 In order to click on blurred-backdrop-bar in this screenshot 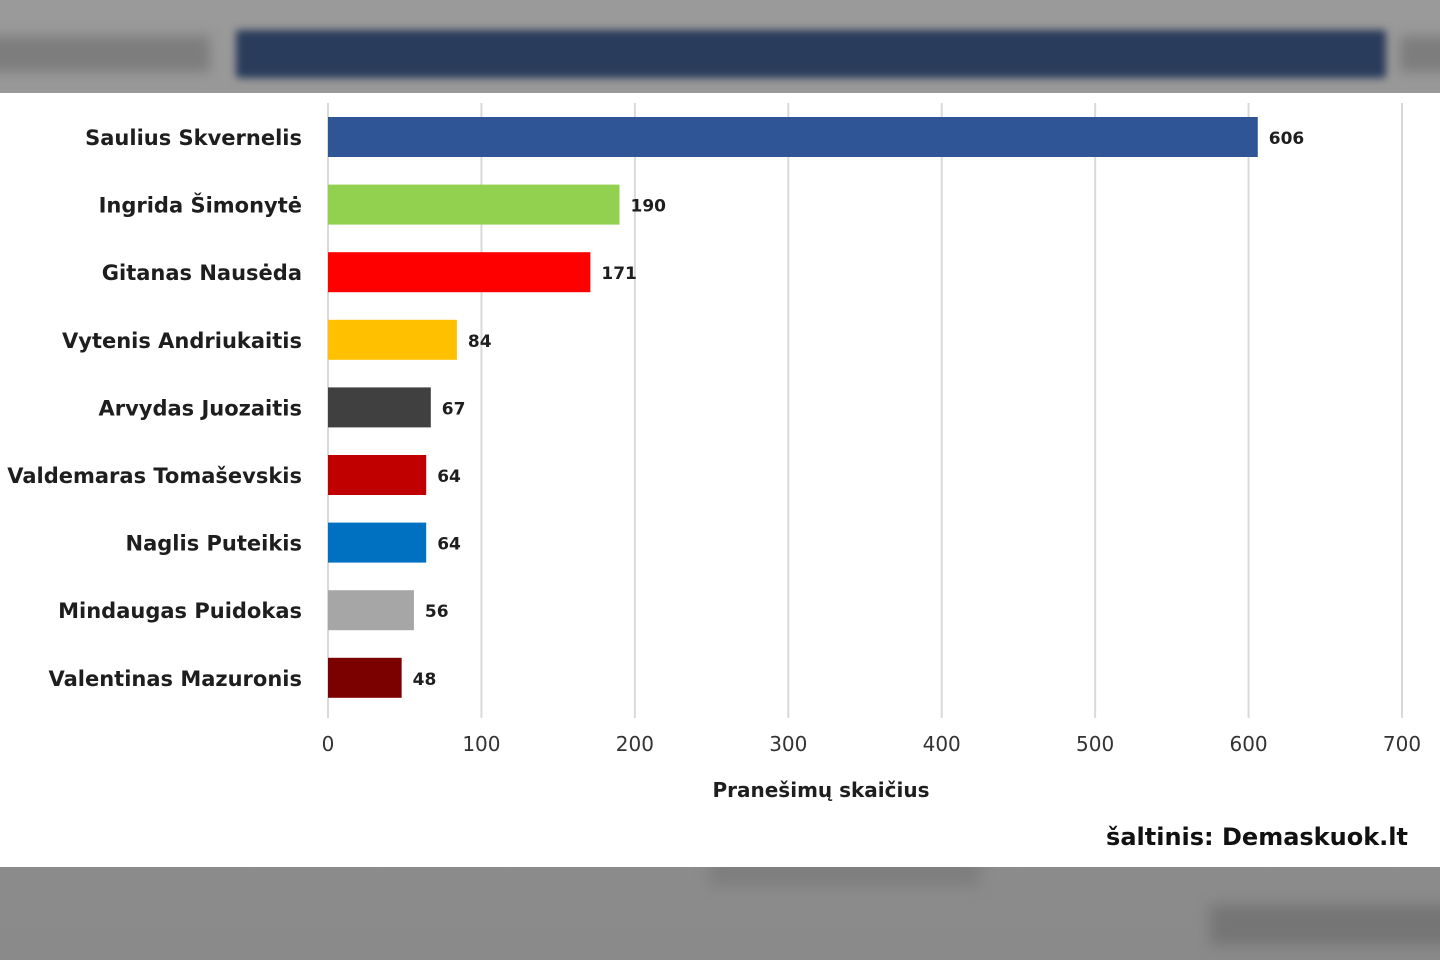, I will do `click(811, 54)`.